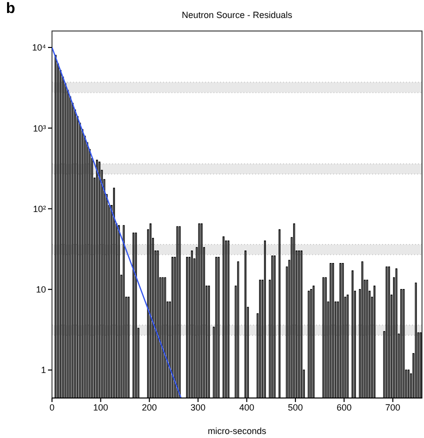 Image resolution: width=424 pixels, height=438 pixels. Describe the element at coordinates (11, 8) in the screenshot. I see `text: b` at that location.